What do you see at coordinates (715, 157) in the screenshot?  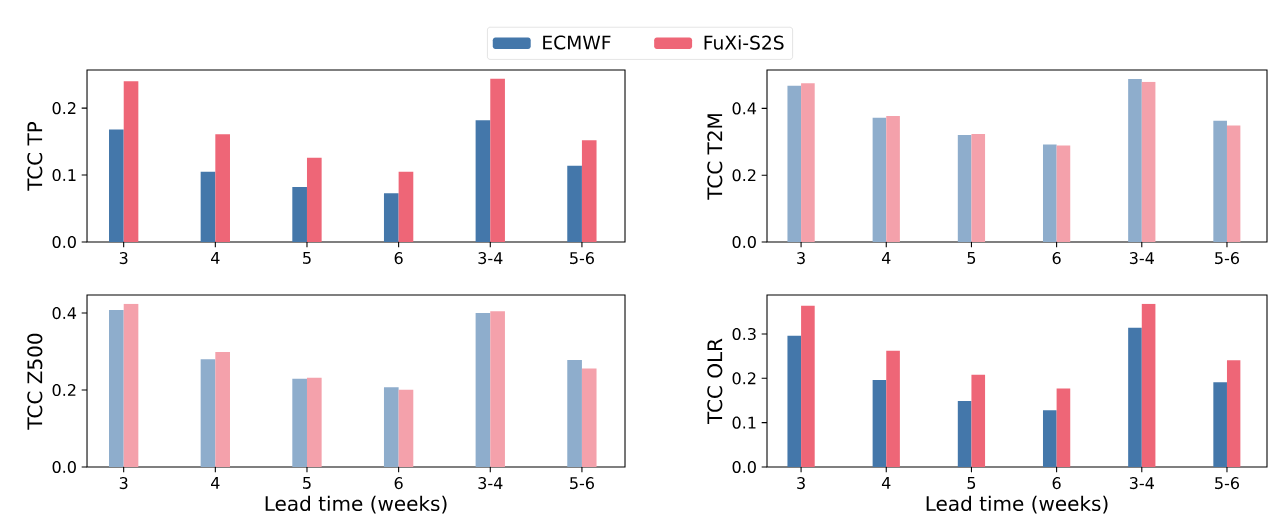 I see `y-axis-title: TCC T2M` at bounding box center [715, 157].